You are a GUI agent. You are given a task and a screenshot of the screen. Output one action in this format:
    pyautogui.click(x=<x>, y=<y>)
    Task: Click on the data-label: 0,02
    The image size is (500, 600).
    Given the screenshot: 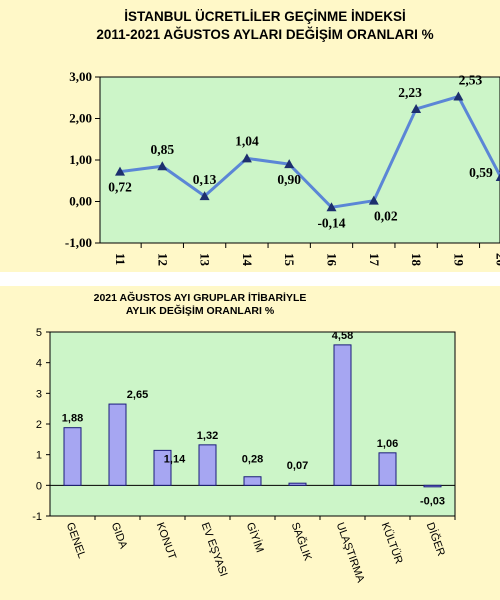 What is the action you would take?
    pyautogui.click(x=386, y=216)
    